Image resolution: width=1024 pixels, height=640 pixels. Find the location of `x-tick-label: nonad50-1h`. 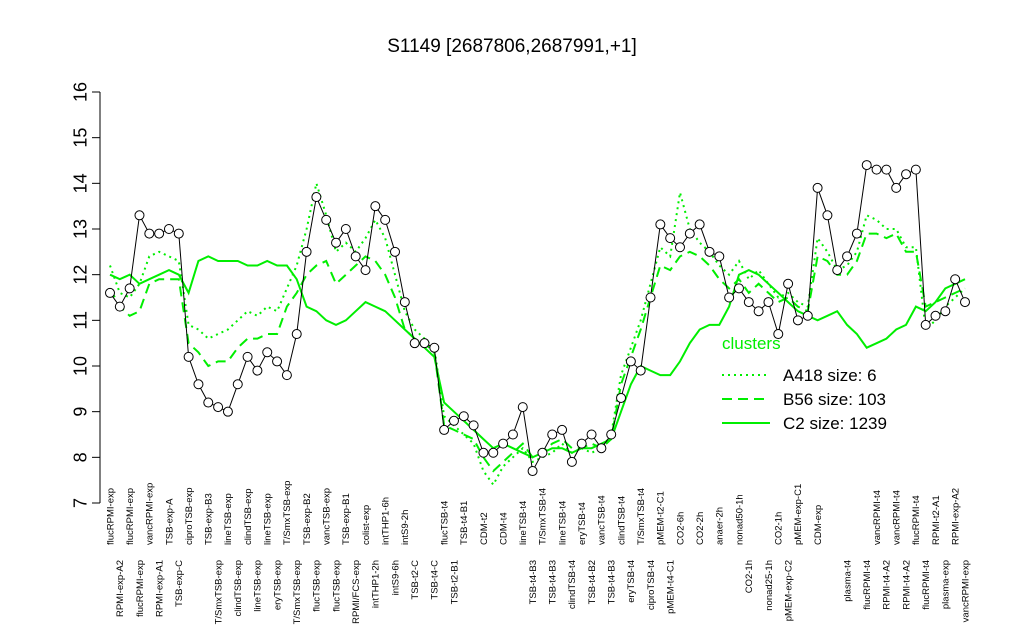

x-tick-label: nonad50-1h is located at coordinates (739, 519).